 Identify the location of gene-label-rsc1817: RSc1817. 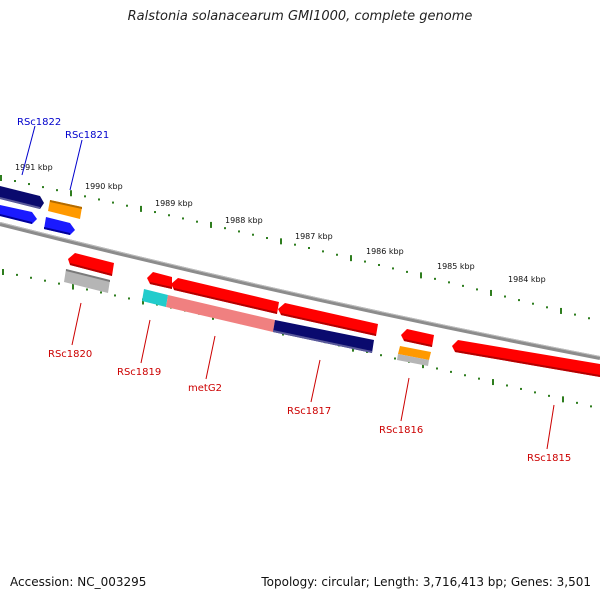
(309, 411).